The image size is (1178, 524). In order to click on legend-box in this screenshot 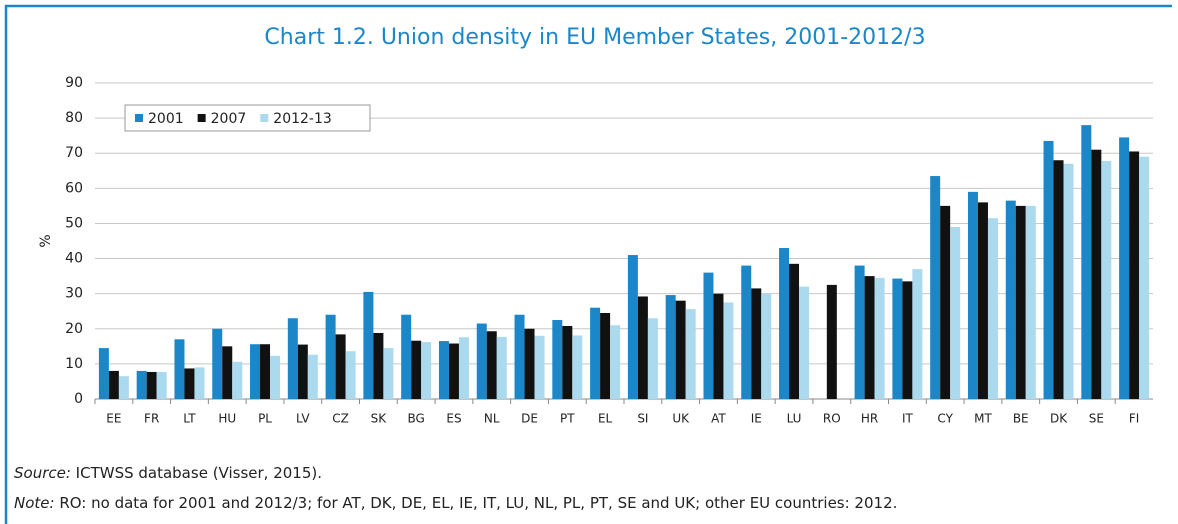, I will do `click(247, 118)`.